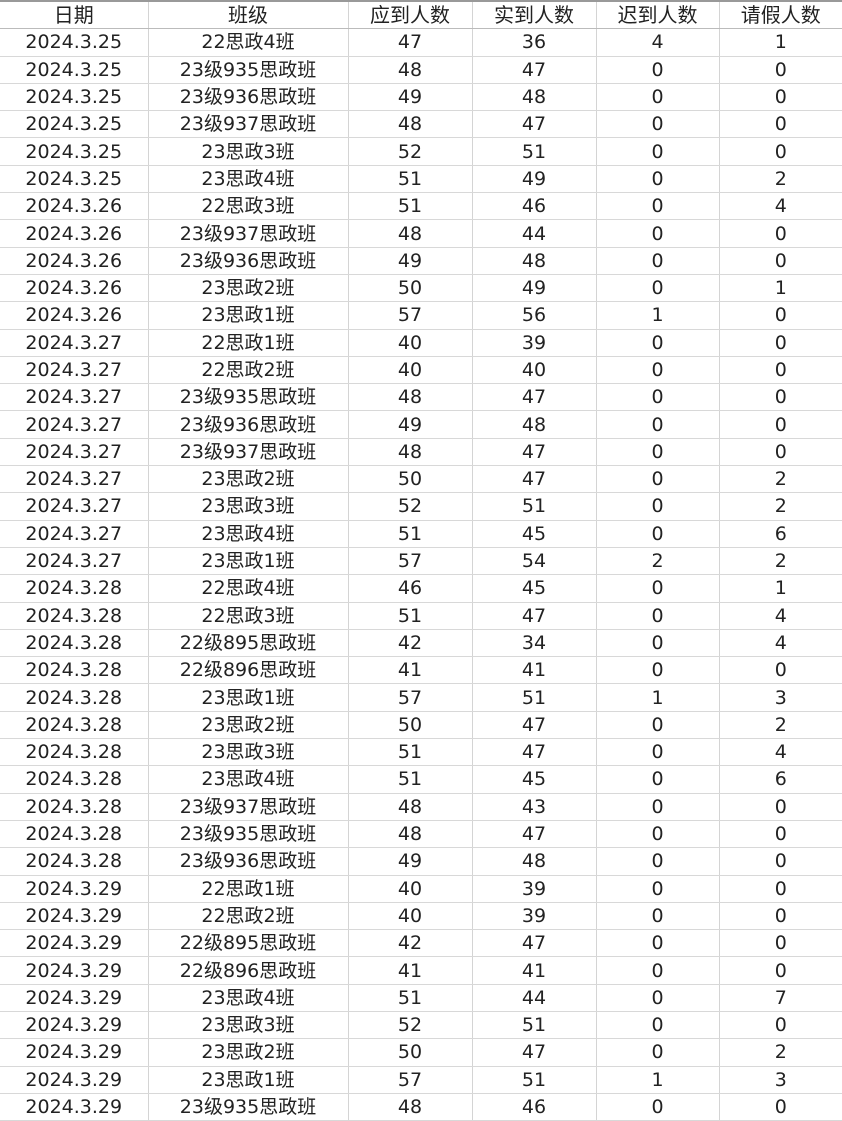  What do you see at coordinates (410, 643) in the screenshot?
I see `cell-expected: 42` at bounding box center [410, 643].